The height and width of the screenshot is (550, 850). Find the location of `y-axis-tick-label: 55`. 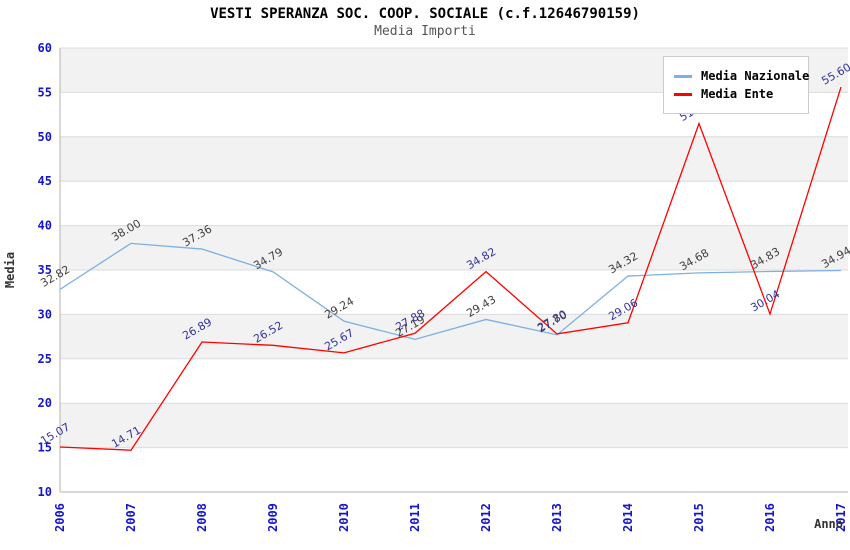

y-axis-tick-label: 55 is located at coordinates (45, 92).